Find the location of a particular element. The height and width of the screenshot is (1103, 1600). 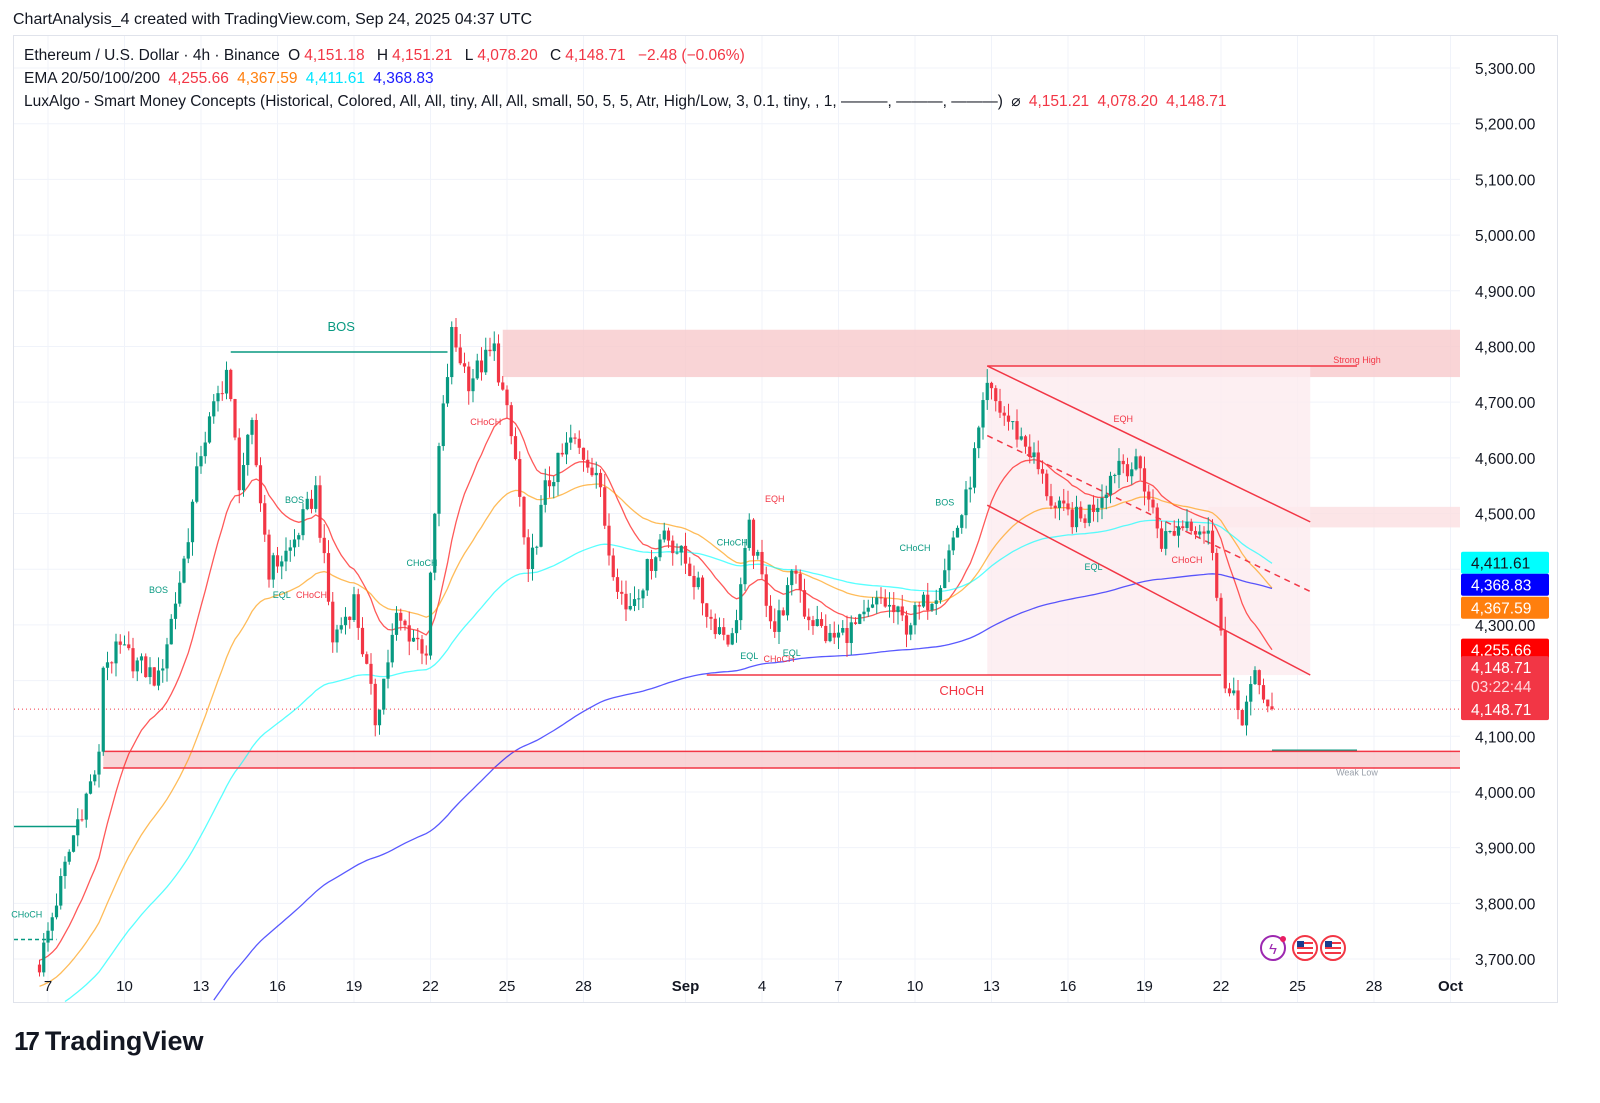

y-tick-label: 4,900.00 is located at coordinates (1505, 292).